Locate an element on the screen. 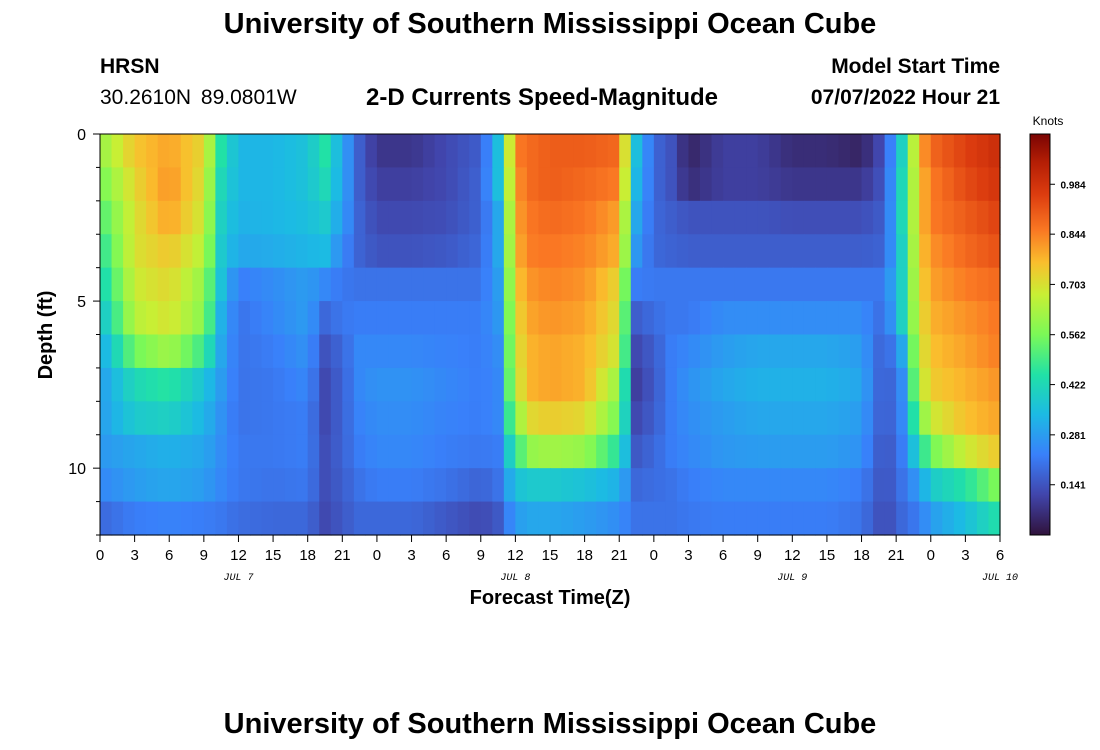 This screenshot has height=750, width=1100. colorbar-tick-label: 0.844 is located at coordinates (1072, 235).